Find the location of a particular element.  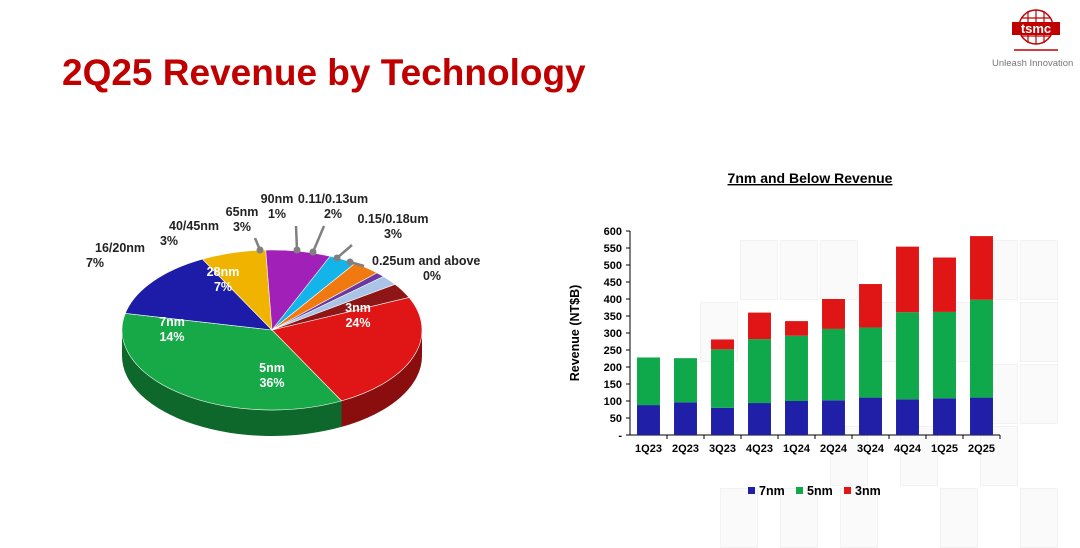

pie-pct-2: 14% is located at coordinates (171, 337).